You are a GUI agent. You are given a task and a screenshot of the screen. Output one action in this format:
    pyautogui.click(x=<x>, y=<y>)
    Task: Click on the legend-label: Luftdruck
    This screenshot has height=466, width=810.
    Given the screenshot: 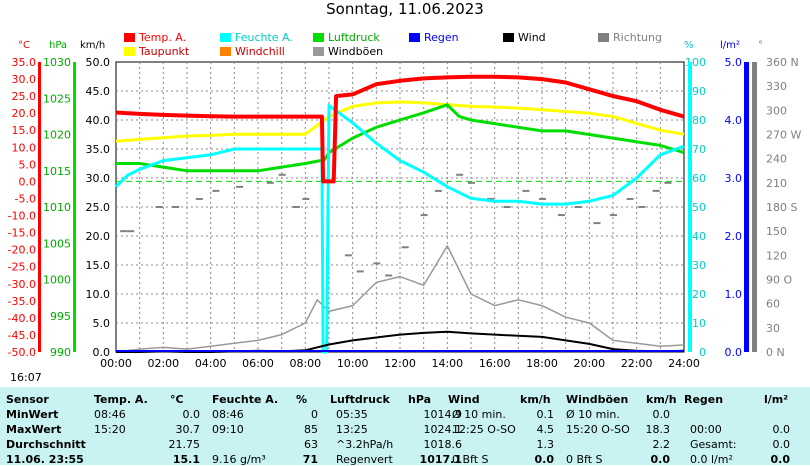 What is the action you would take?
    pyautogui.click(x=354, y=37)
    